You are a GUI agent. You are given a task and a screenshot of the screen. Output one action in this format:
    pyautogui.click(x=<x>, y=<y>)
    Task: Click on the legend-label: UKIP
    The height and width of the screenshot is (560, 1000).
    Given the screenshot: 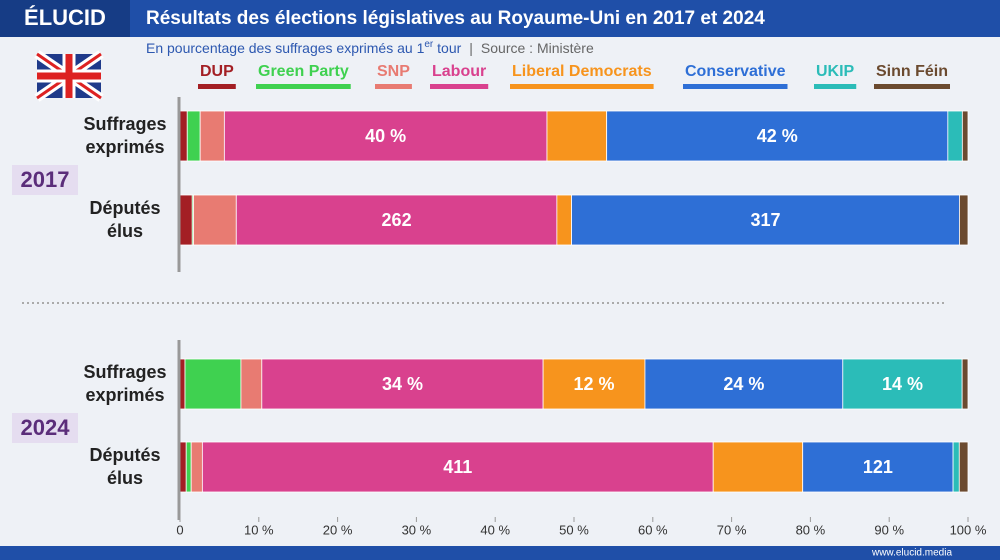 What is the action you would take?
    pyautogui.click(x=835, y=71)
    